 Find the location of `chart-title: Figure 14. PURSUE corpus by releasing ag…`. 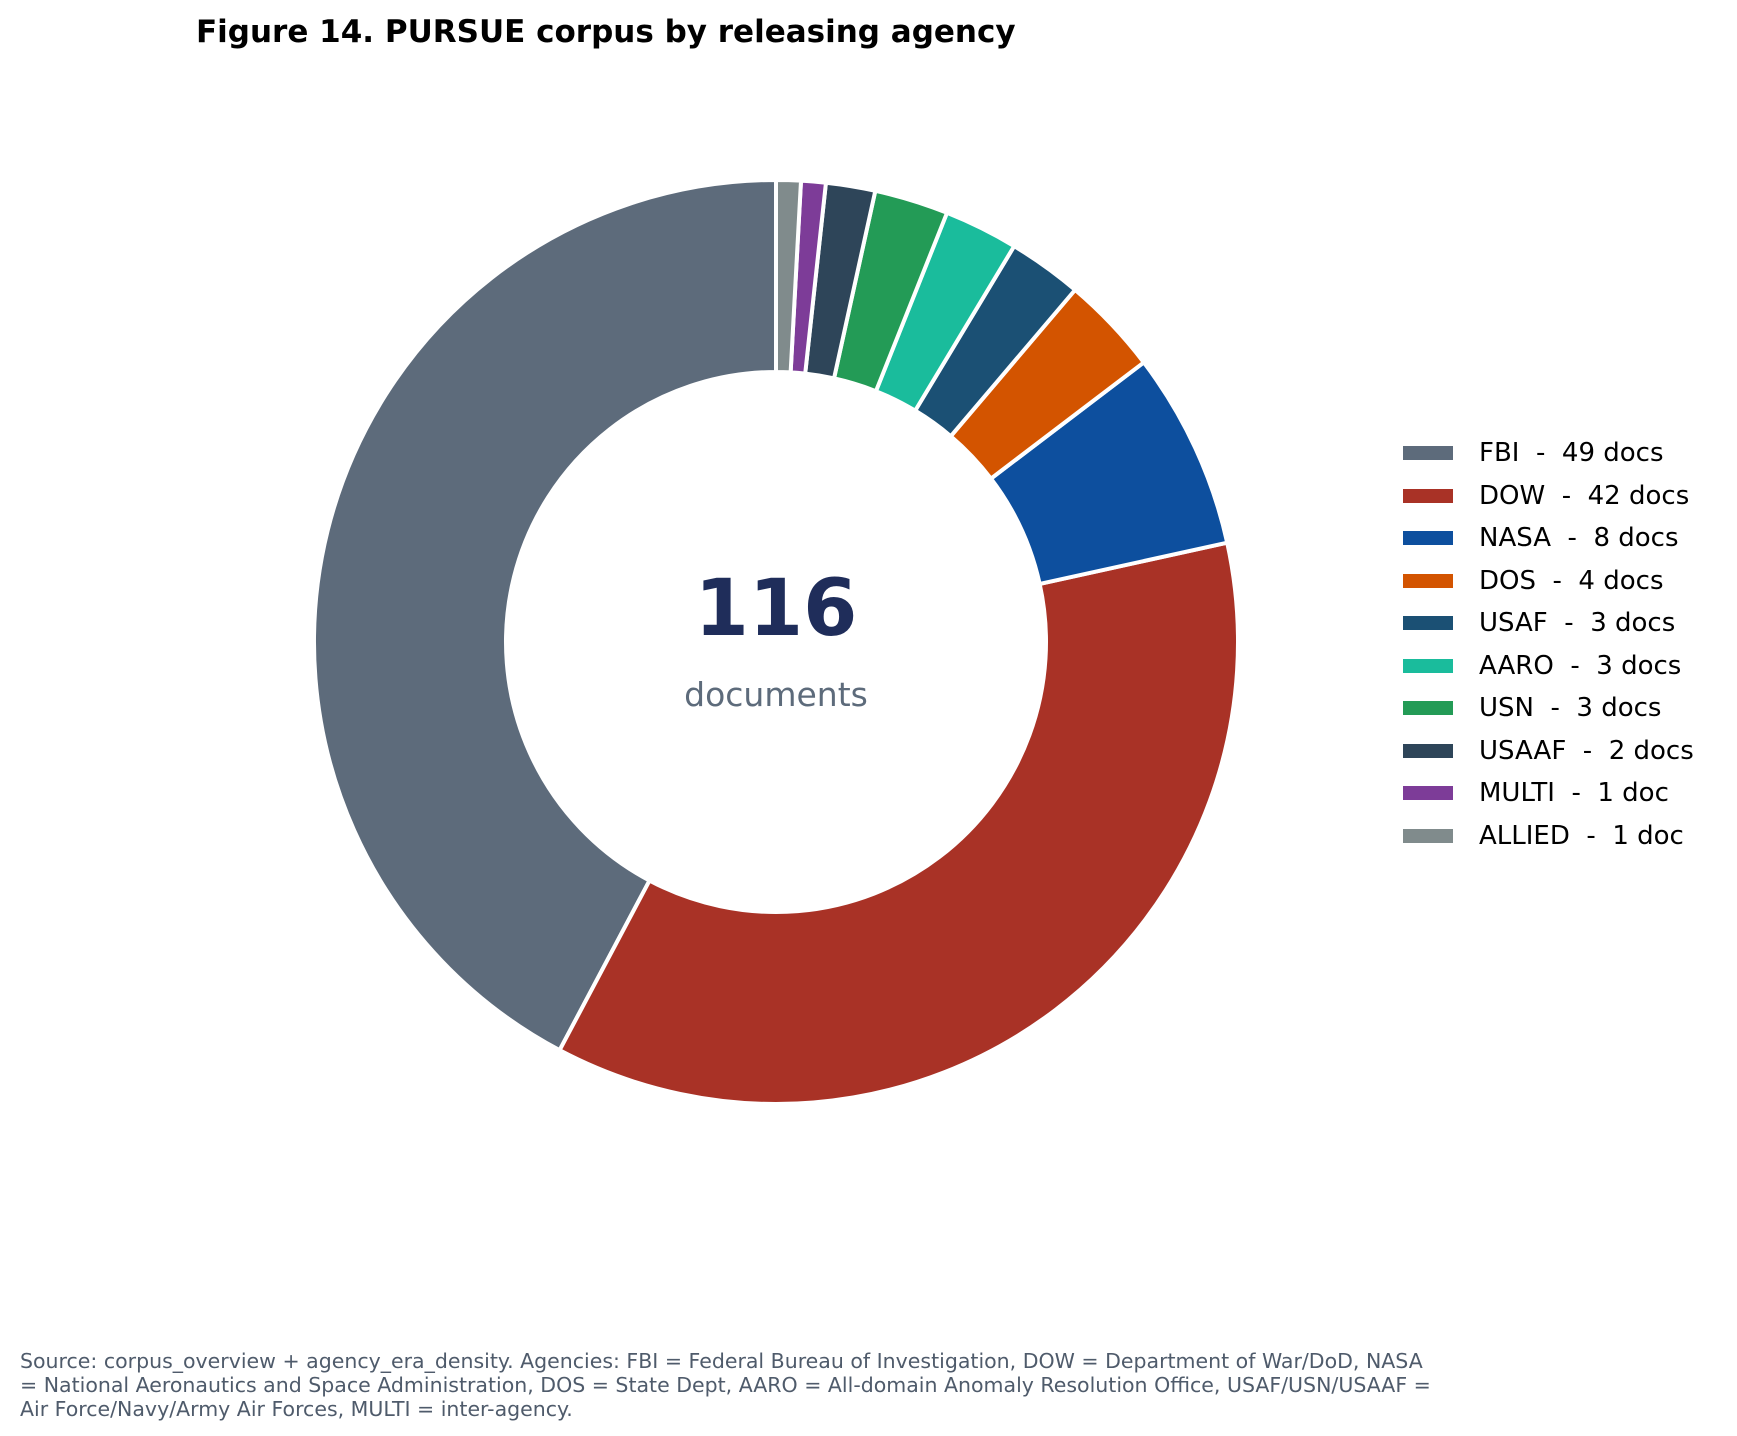

chart-title: Figure 14. PURSUE corpus by releasing ag… is located at coordinates (606, 32).